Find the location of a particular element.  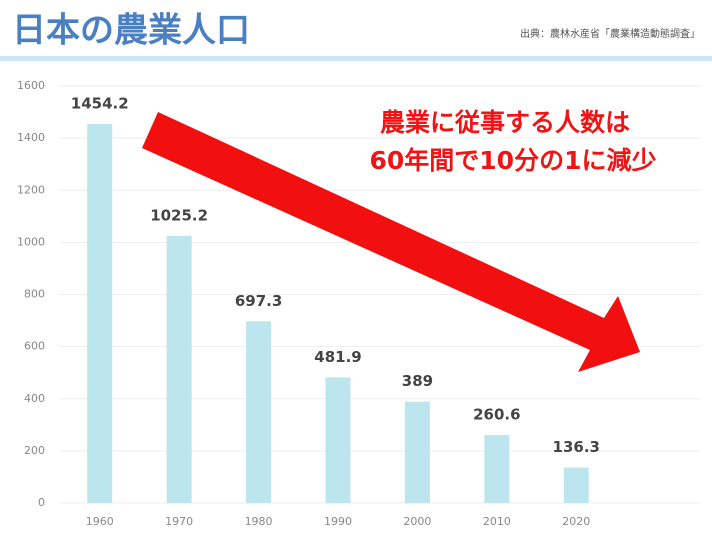

annotation: 農業に従事する人数は is located at coordinates (505, 122).